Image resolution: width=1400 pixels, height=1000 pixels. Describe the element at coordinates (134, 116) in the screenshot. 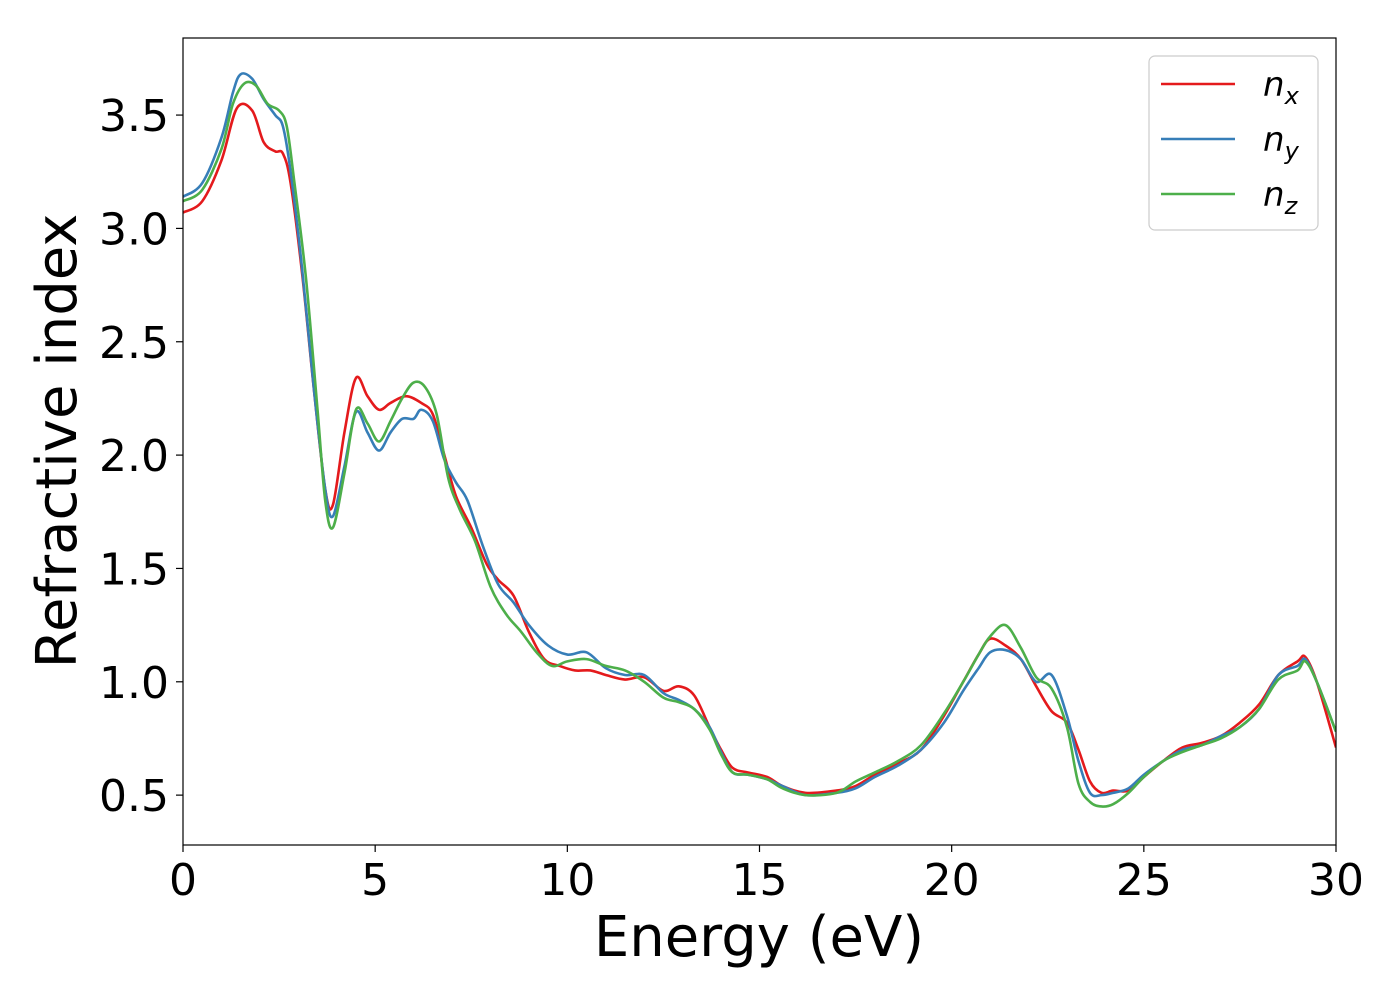

I see `y-tick-label: 3.5` at that location.